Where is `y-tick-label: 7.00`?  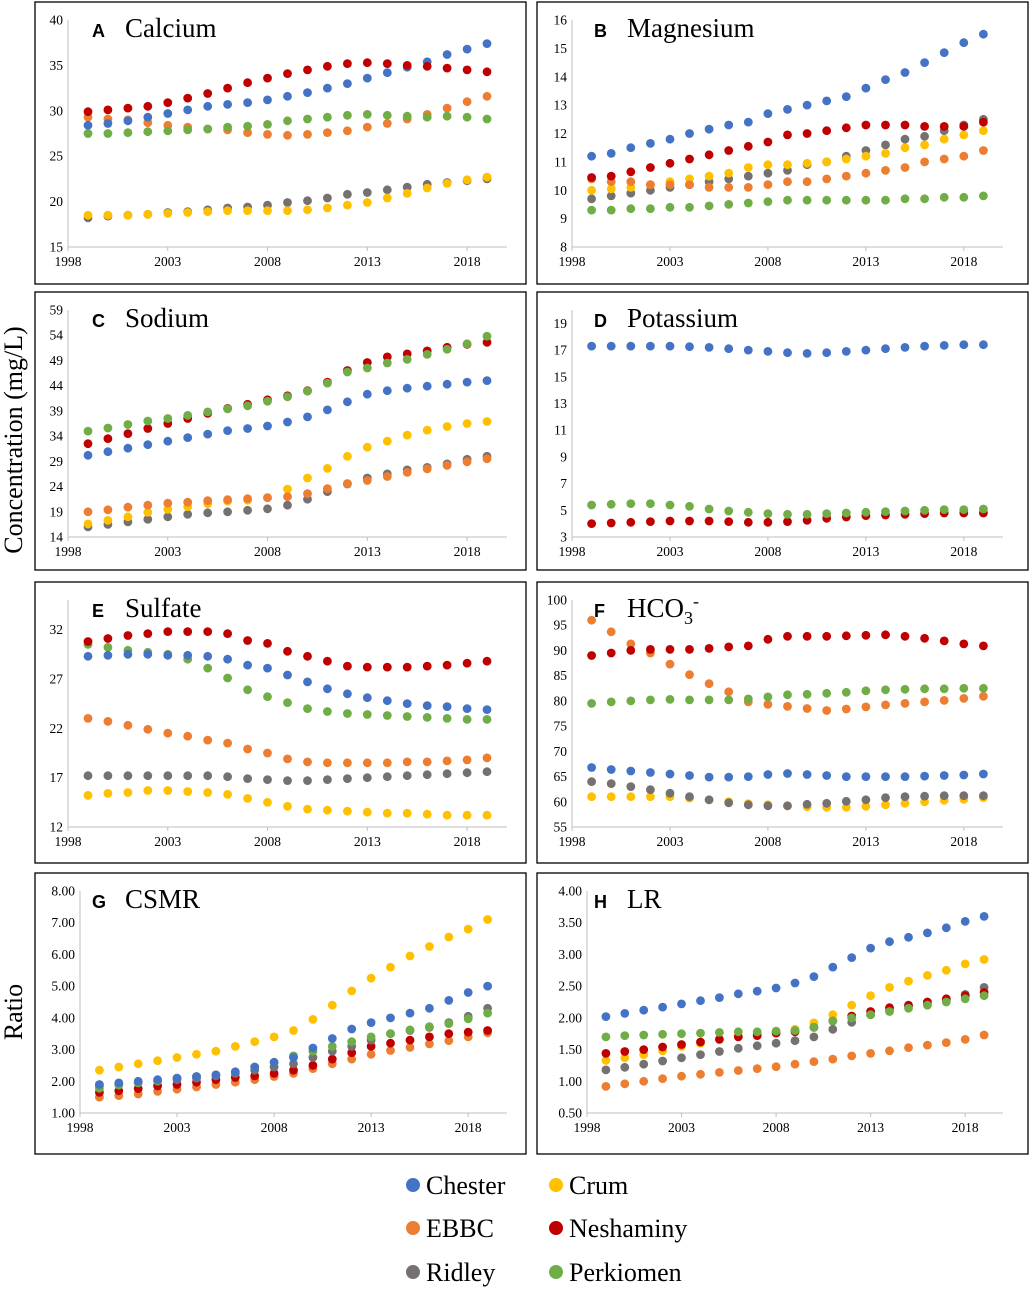
y-tick-label: 7.00 is located at coordinates (63, 922).